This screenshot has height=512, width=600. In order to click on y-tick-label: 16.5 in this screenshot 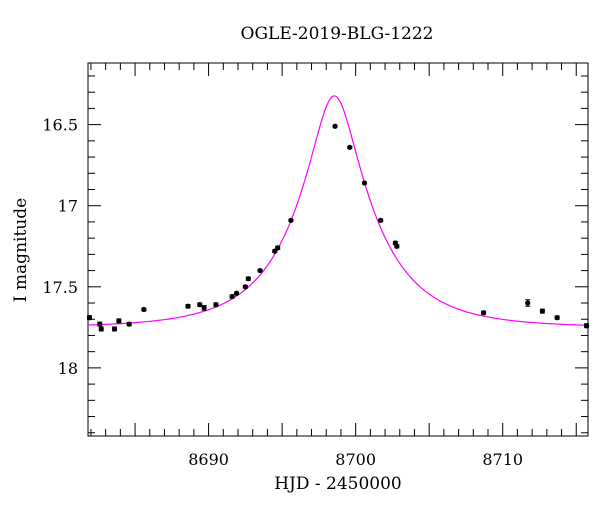, I will do `click(60, 125)`.